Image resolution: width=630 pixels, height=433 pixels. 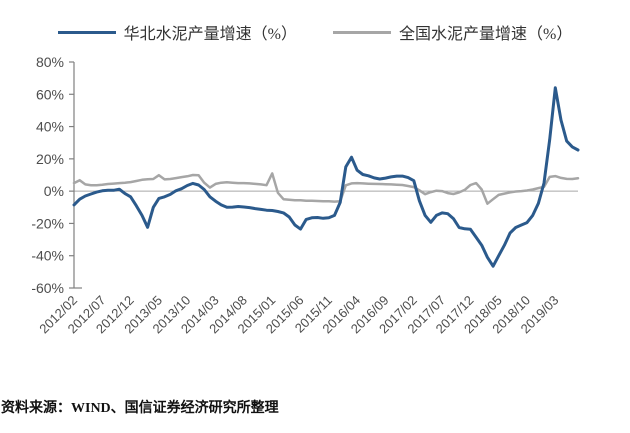 I want to click on legend-item-national: 全国水泥产量增速（%）, so click(x=452, y=32).